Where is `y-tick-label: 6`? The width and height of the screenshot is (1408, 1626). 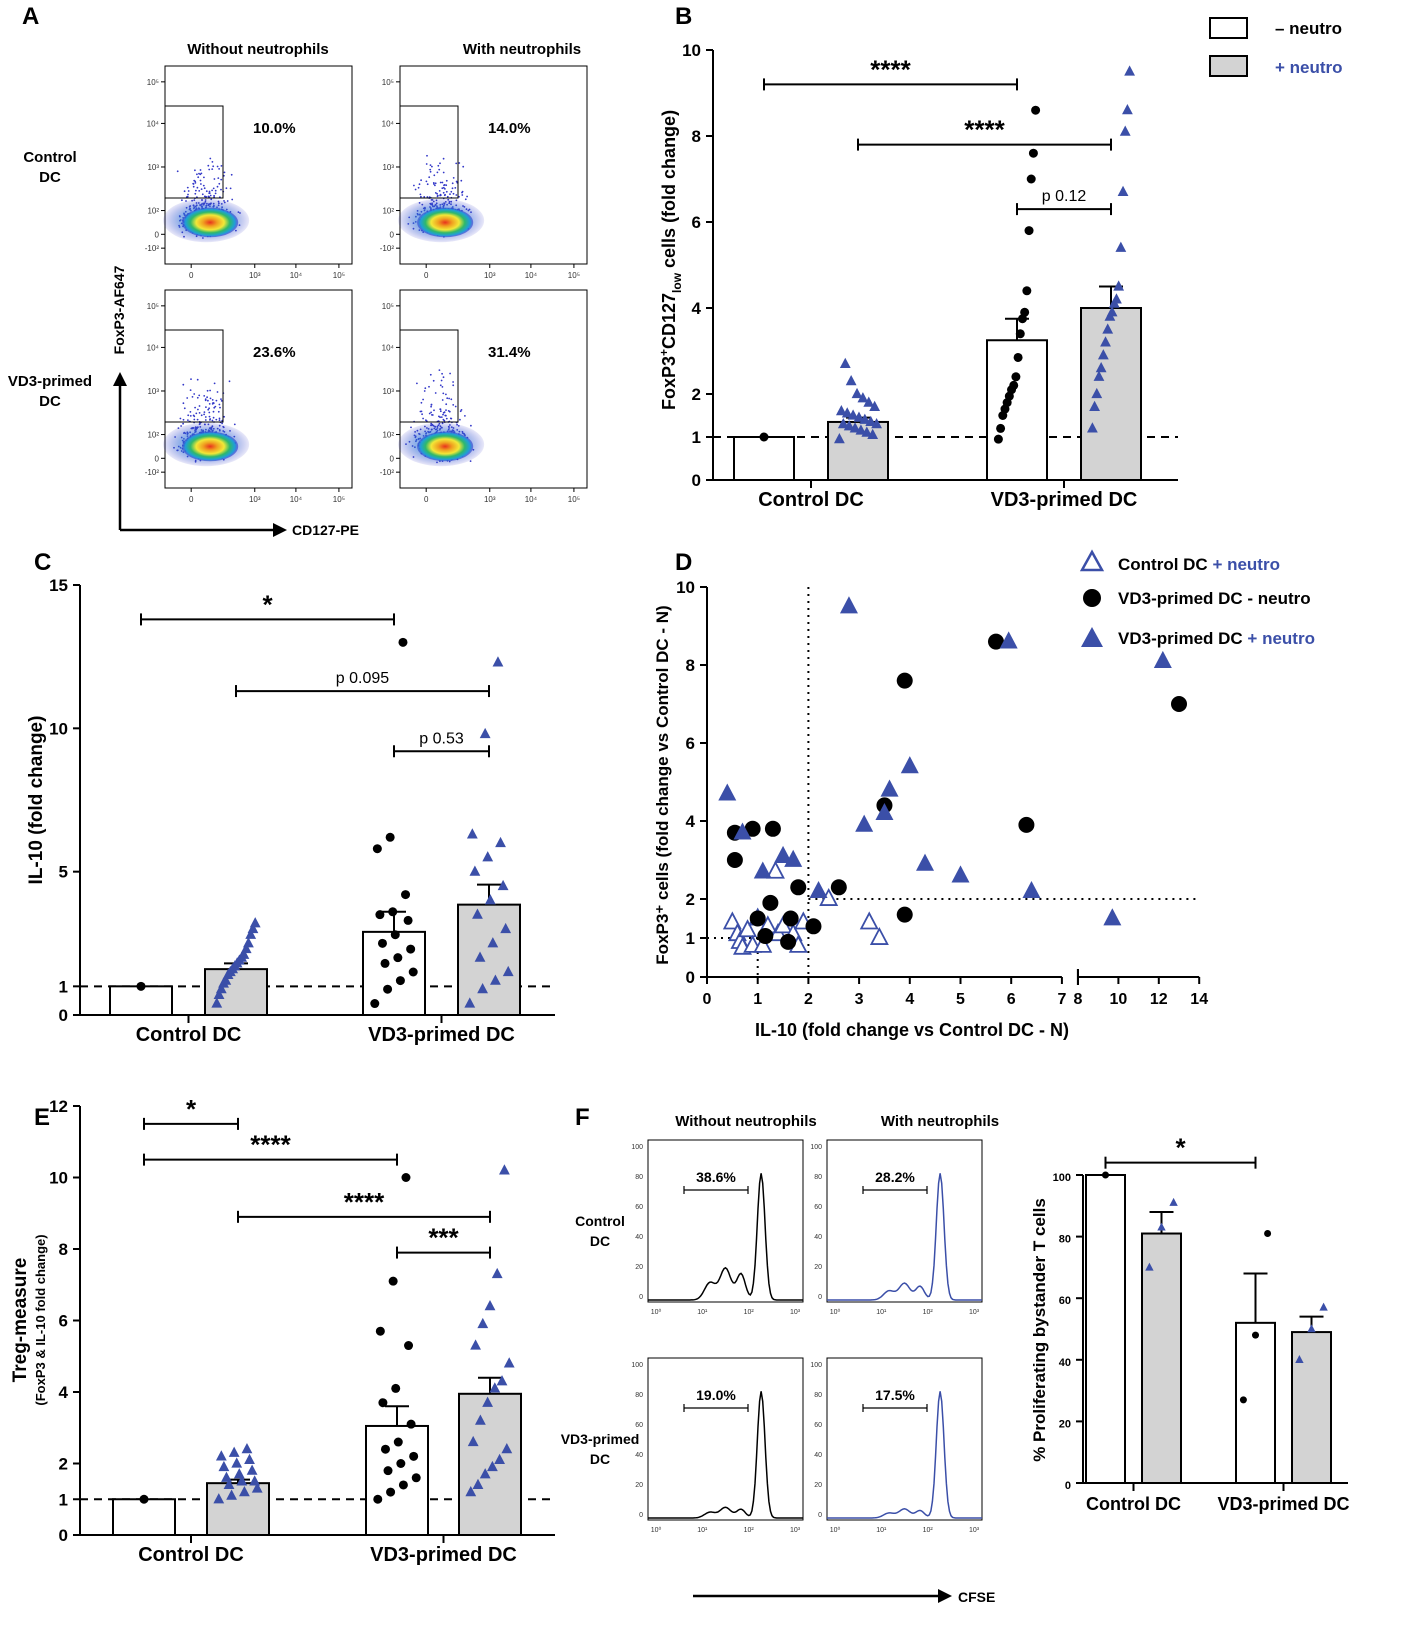
y-tick-label: 6 is located at coordinates (690, 743).